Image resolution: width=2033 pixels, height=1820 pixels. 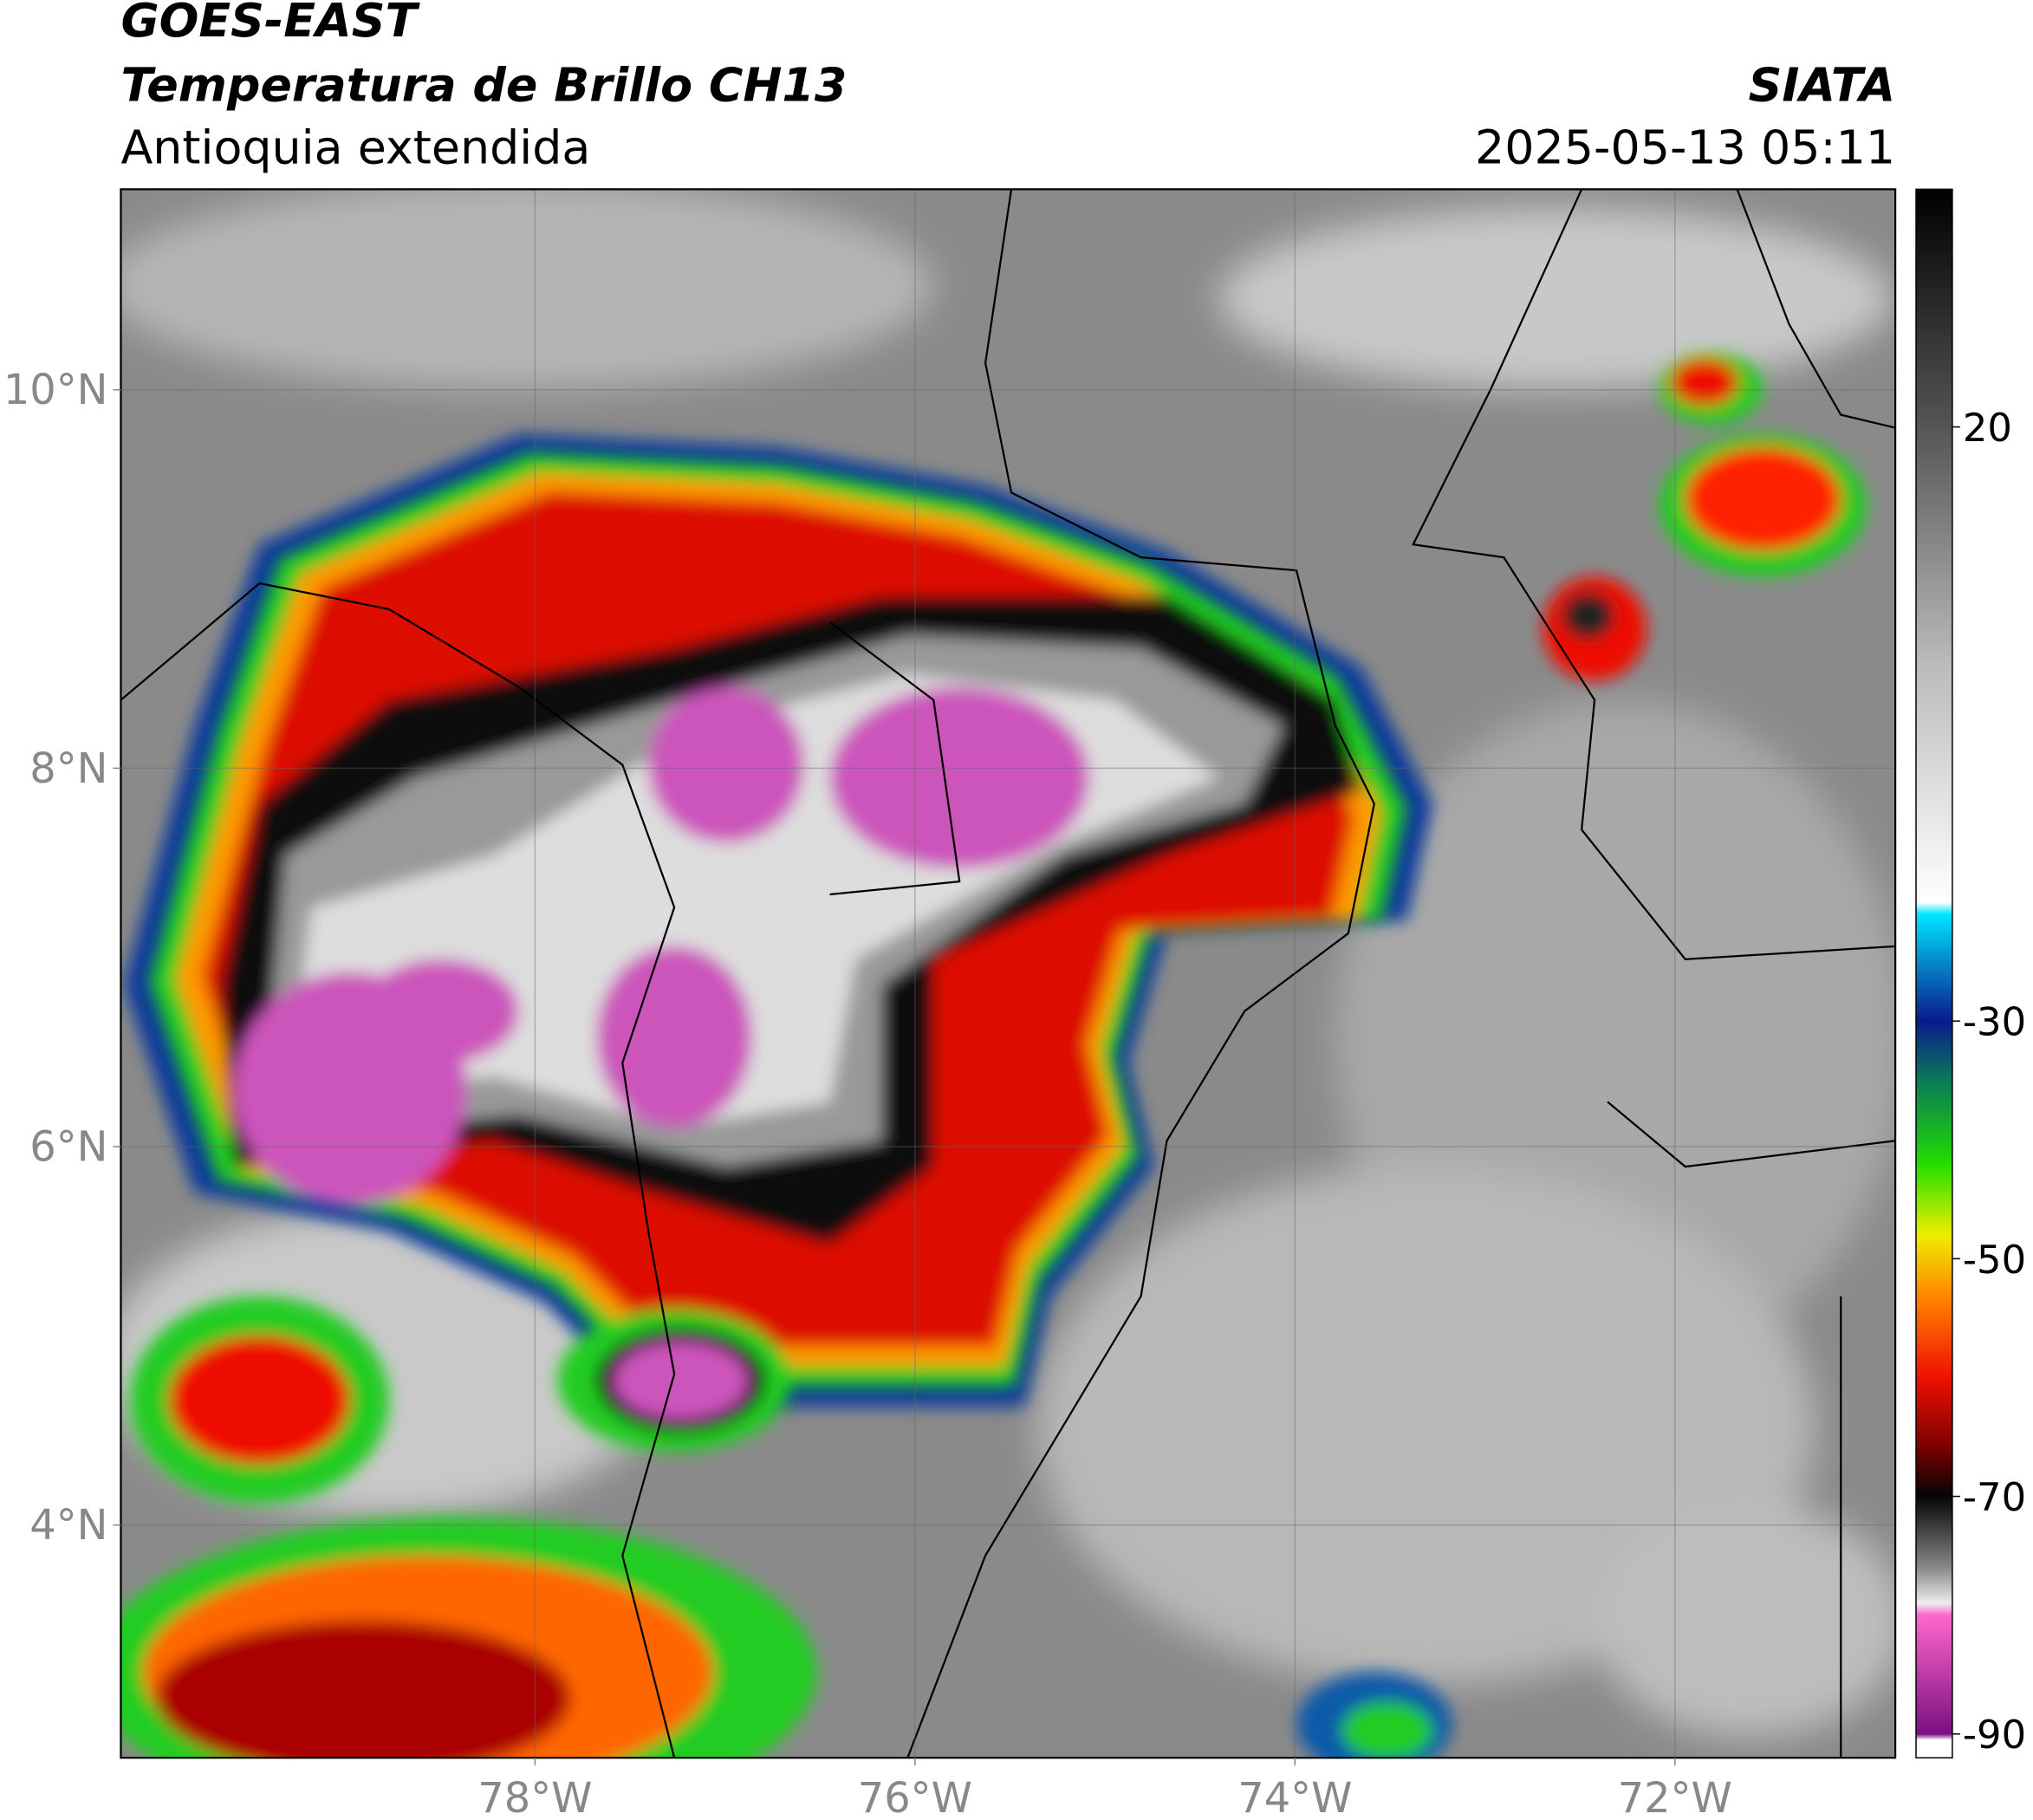 I want to click on datetime: 2025-05-13 05:11, so click(x=1685, y=147).